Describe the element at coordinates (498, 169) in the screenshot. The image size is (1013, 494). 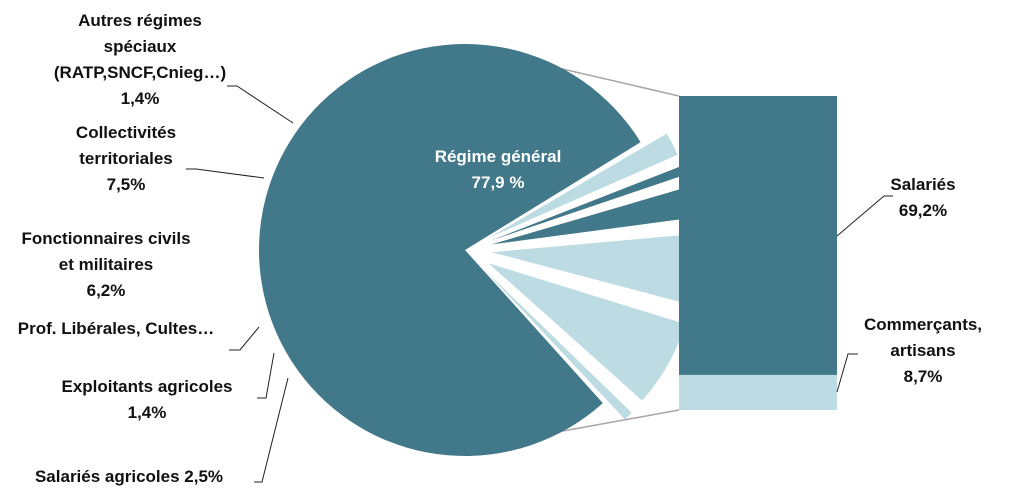
I see `slice-label: Régime général 77,9 %` at that location.